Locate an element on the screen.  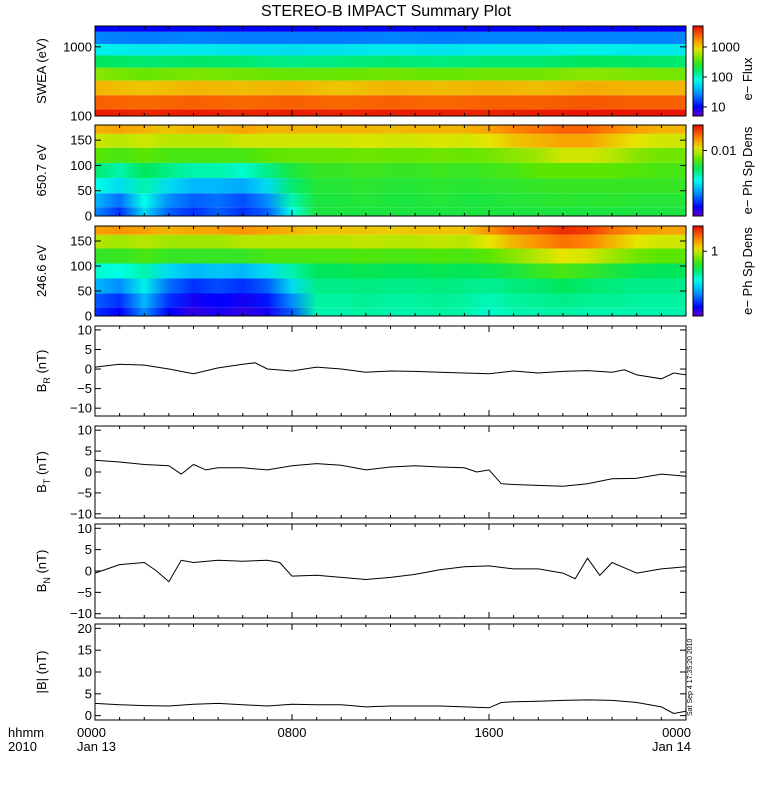
plot-title: STEREO-B IMPACT Summary Plot is located at coordinates (386, 11).